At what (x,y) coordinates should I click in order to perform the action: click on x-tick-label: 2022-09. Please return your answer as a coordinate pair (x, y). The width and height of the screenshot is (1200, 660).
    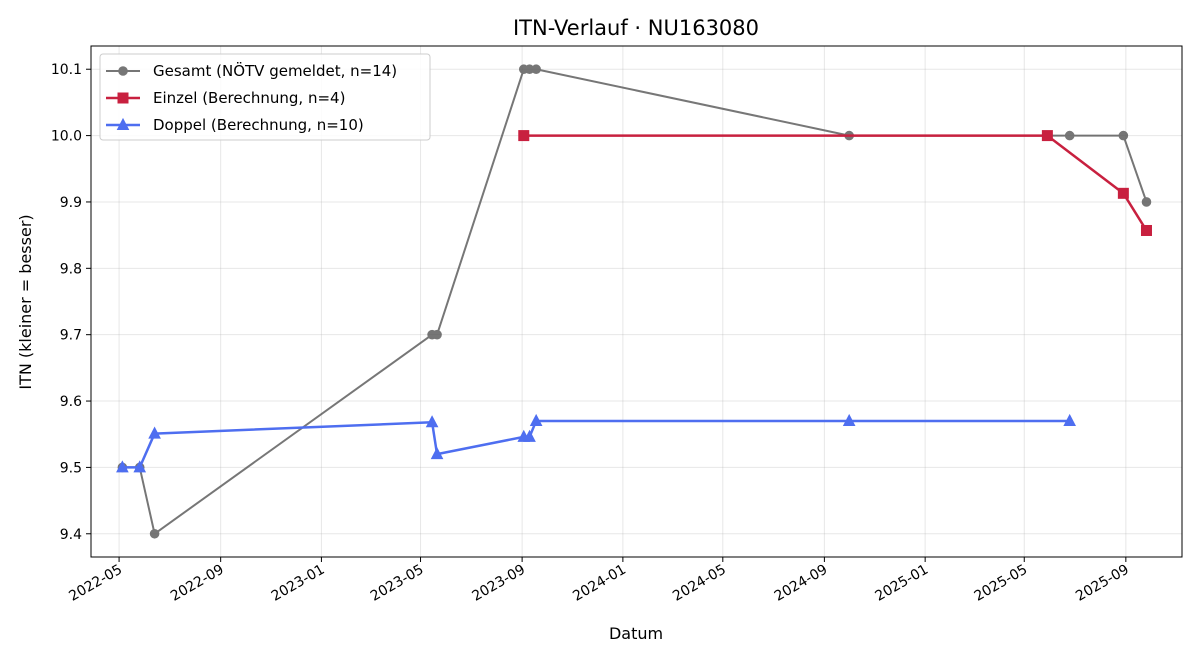
    Looking at the image, I should click on (197, 583).